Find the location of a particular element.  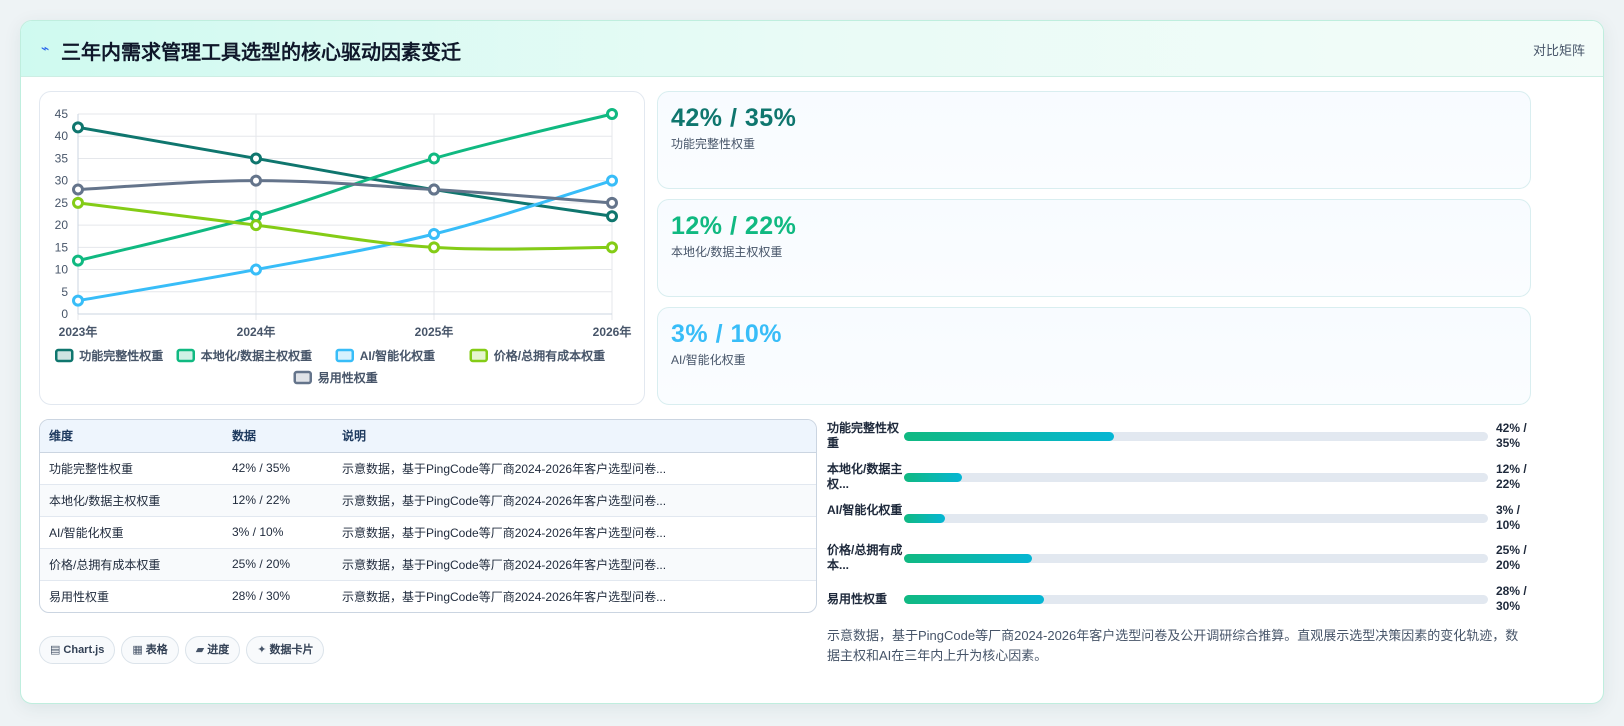

feature-chips: ▤ Chart.js ▦ 表格 ▰ 进度 ✦ 数据卡片 is located at coordinates (184, 650).